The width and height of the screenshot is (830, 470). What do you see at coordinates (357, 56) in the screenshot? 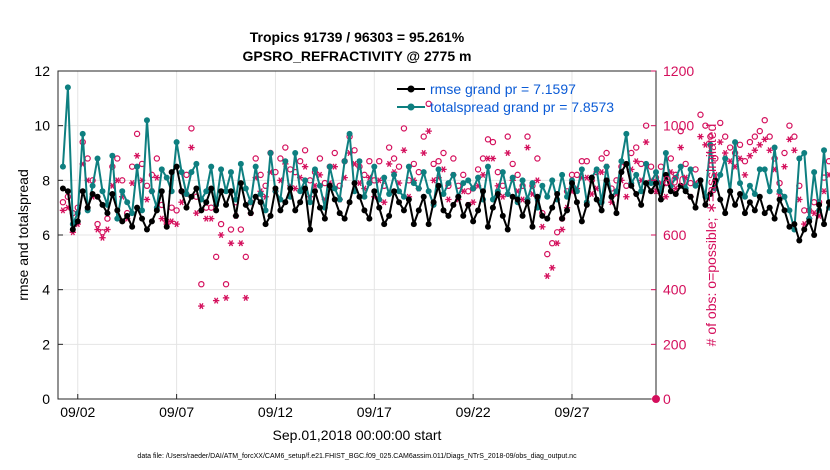
I see `chart-subtitle: GPSRO_REFRACTIVITY @ 2775 m` at bounding box center [357, 56].